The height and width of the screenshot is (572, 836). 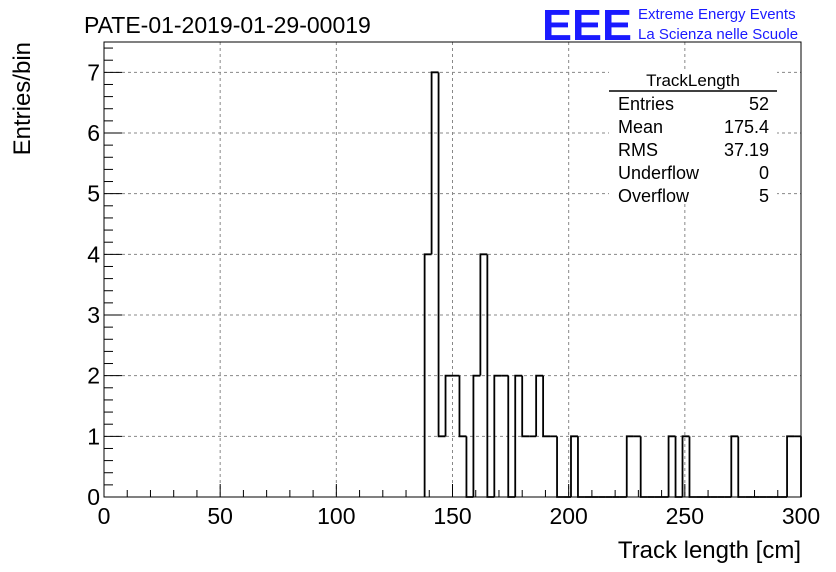 I want to click on stats-row-label: Underflow, so click(x=659, y=173).